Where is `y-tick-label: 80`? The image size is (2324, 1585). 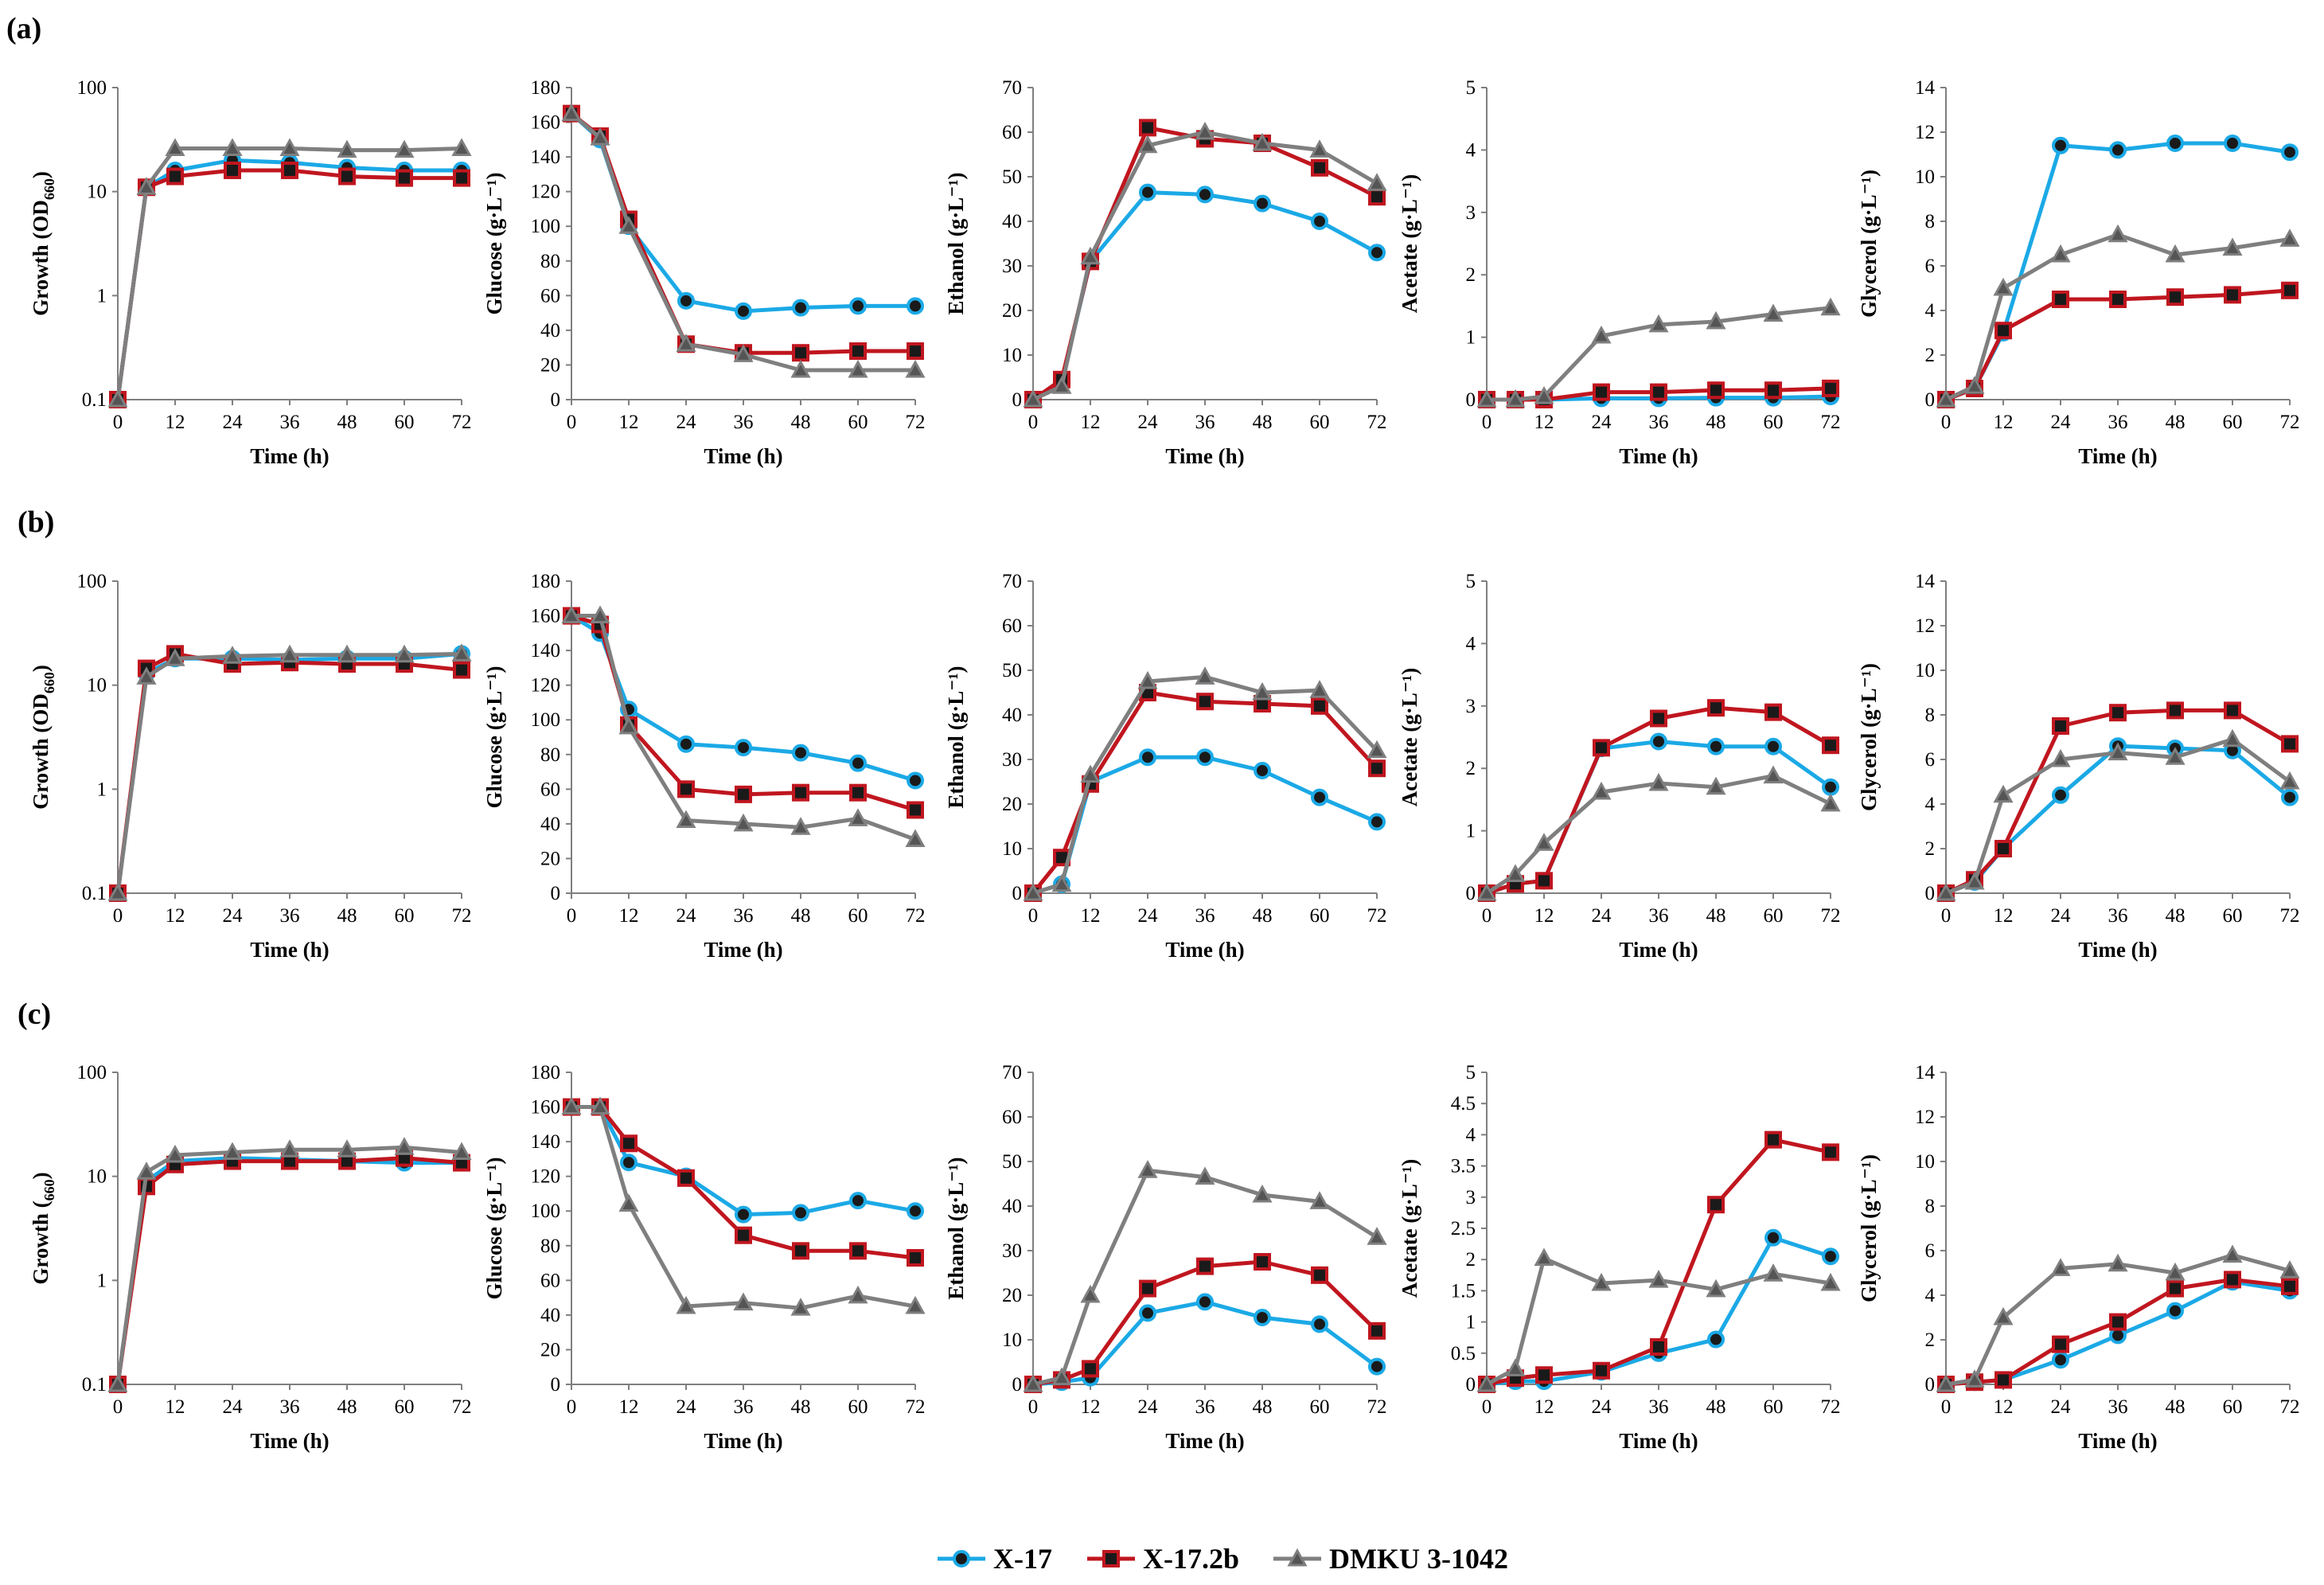 y-tick-label: 80 is located at coordinates (550, 1246).